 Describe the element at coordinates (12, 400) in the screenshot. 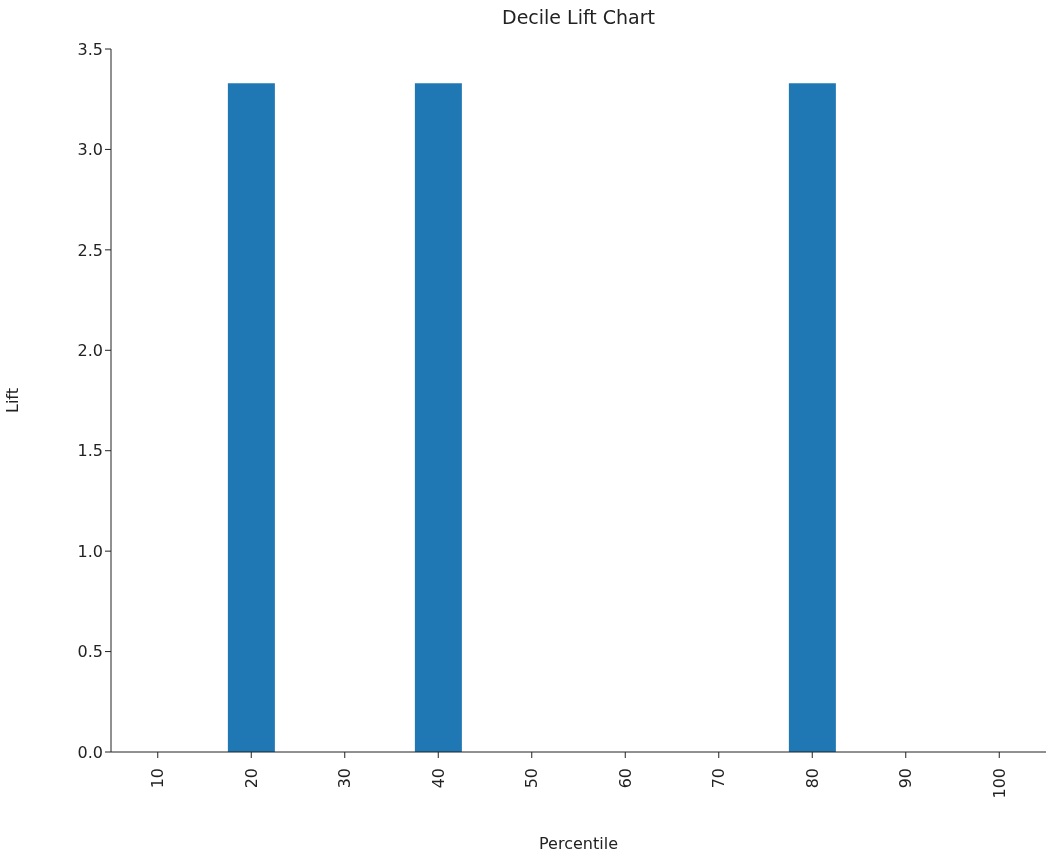

I see `y-axis-title: Lift` at that location.